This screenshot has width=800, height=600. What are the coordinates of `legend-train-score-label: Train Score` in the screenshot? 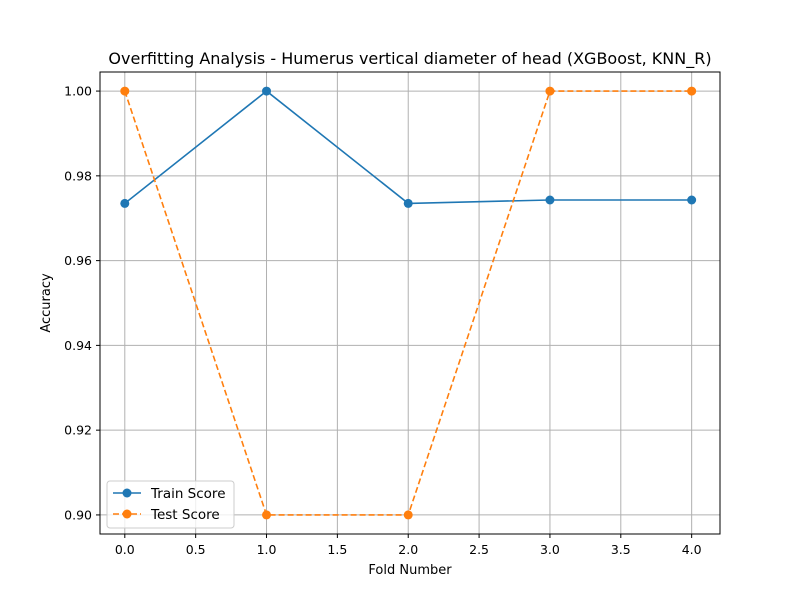 It's located at (188, 494).